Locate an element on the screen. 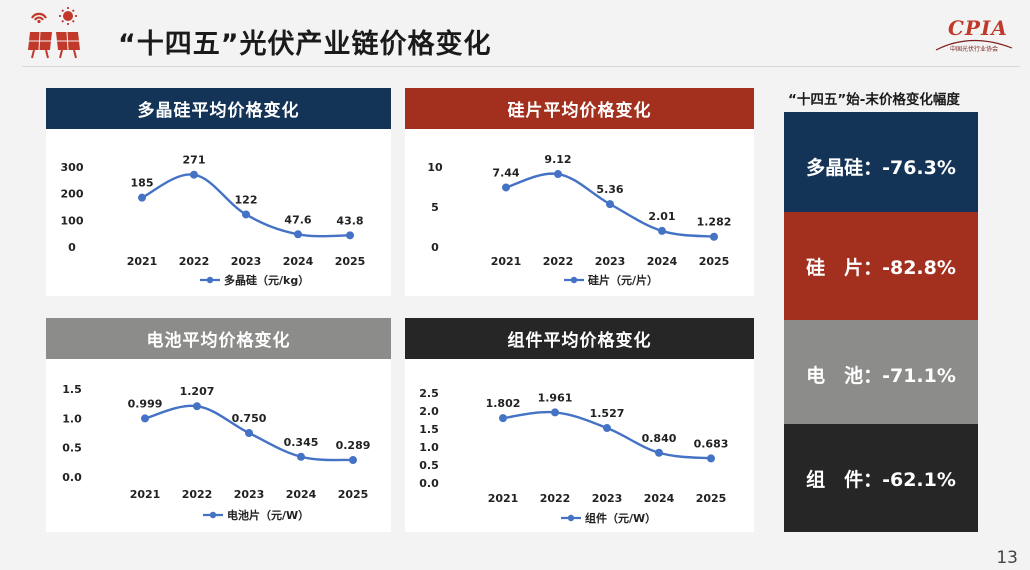  data-label: 5.36 is located at coordinates (609, 189).